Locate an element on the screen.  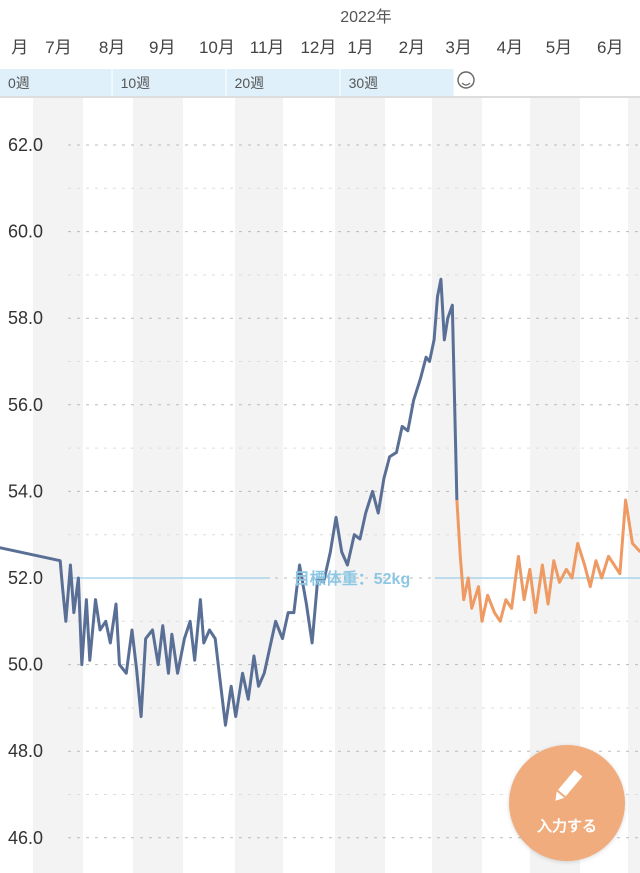
y-tick-label: 46.0 is located at coordinates (25, 838).